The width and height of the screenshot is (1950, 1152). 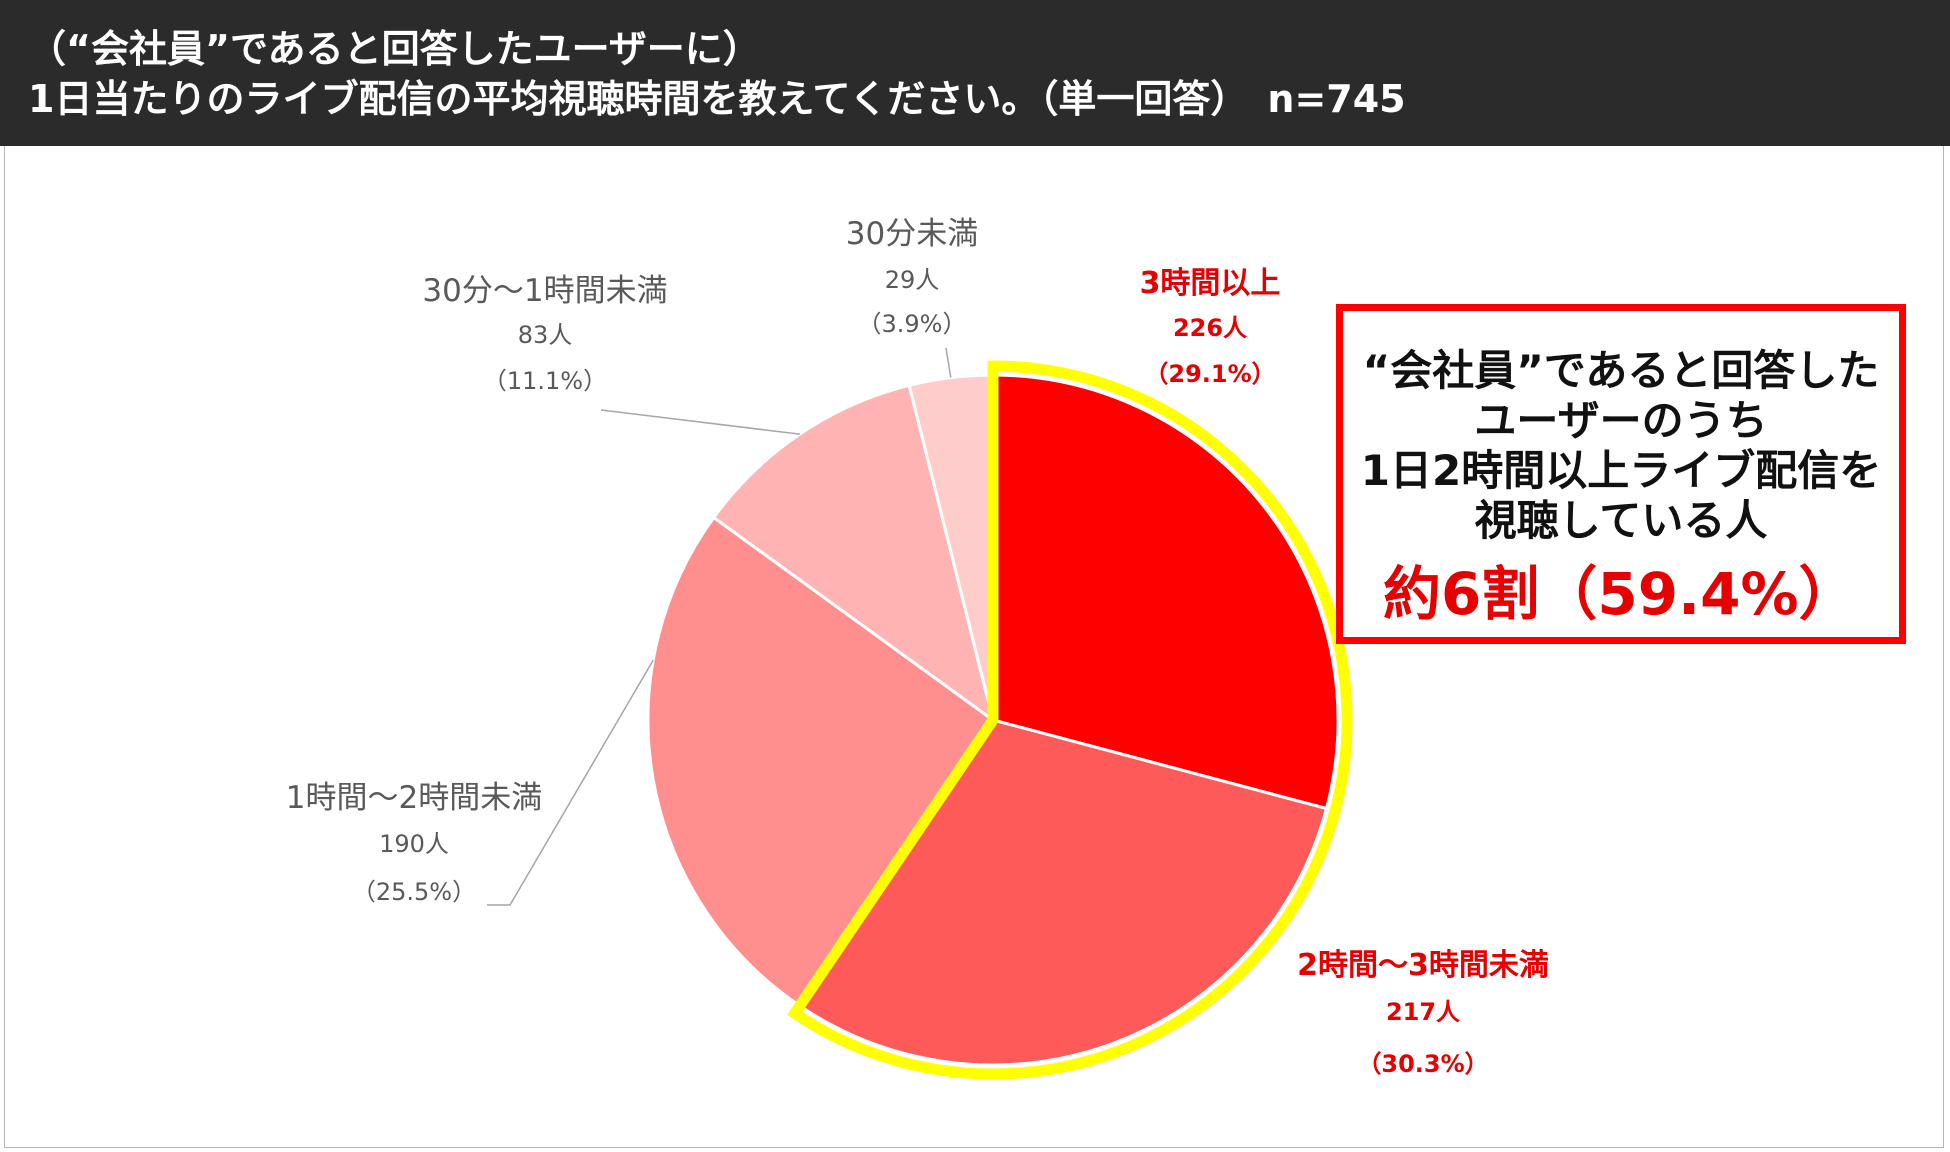 I want to click on slice-2h-3h, so click(x=1063, y=892).